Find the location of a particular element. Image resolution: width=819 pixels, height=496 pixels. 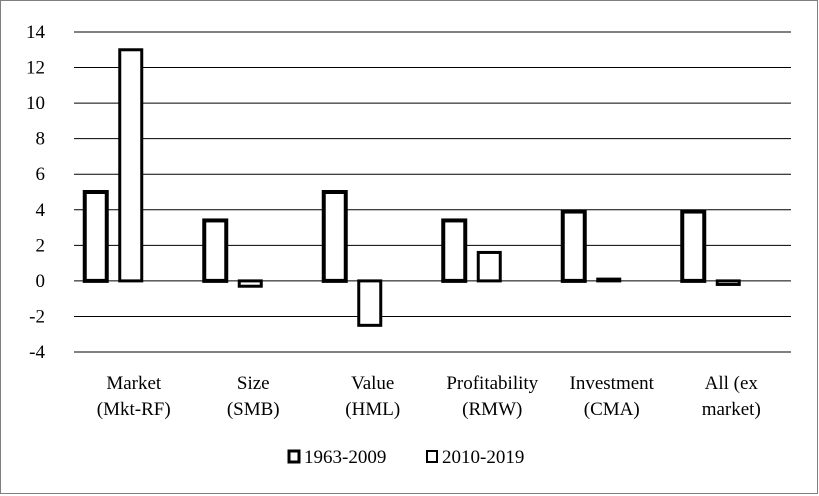

y-tick-label: 0 is located at coordinates (41, 281).